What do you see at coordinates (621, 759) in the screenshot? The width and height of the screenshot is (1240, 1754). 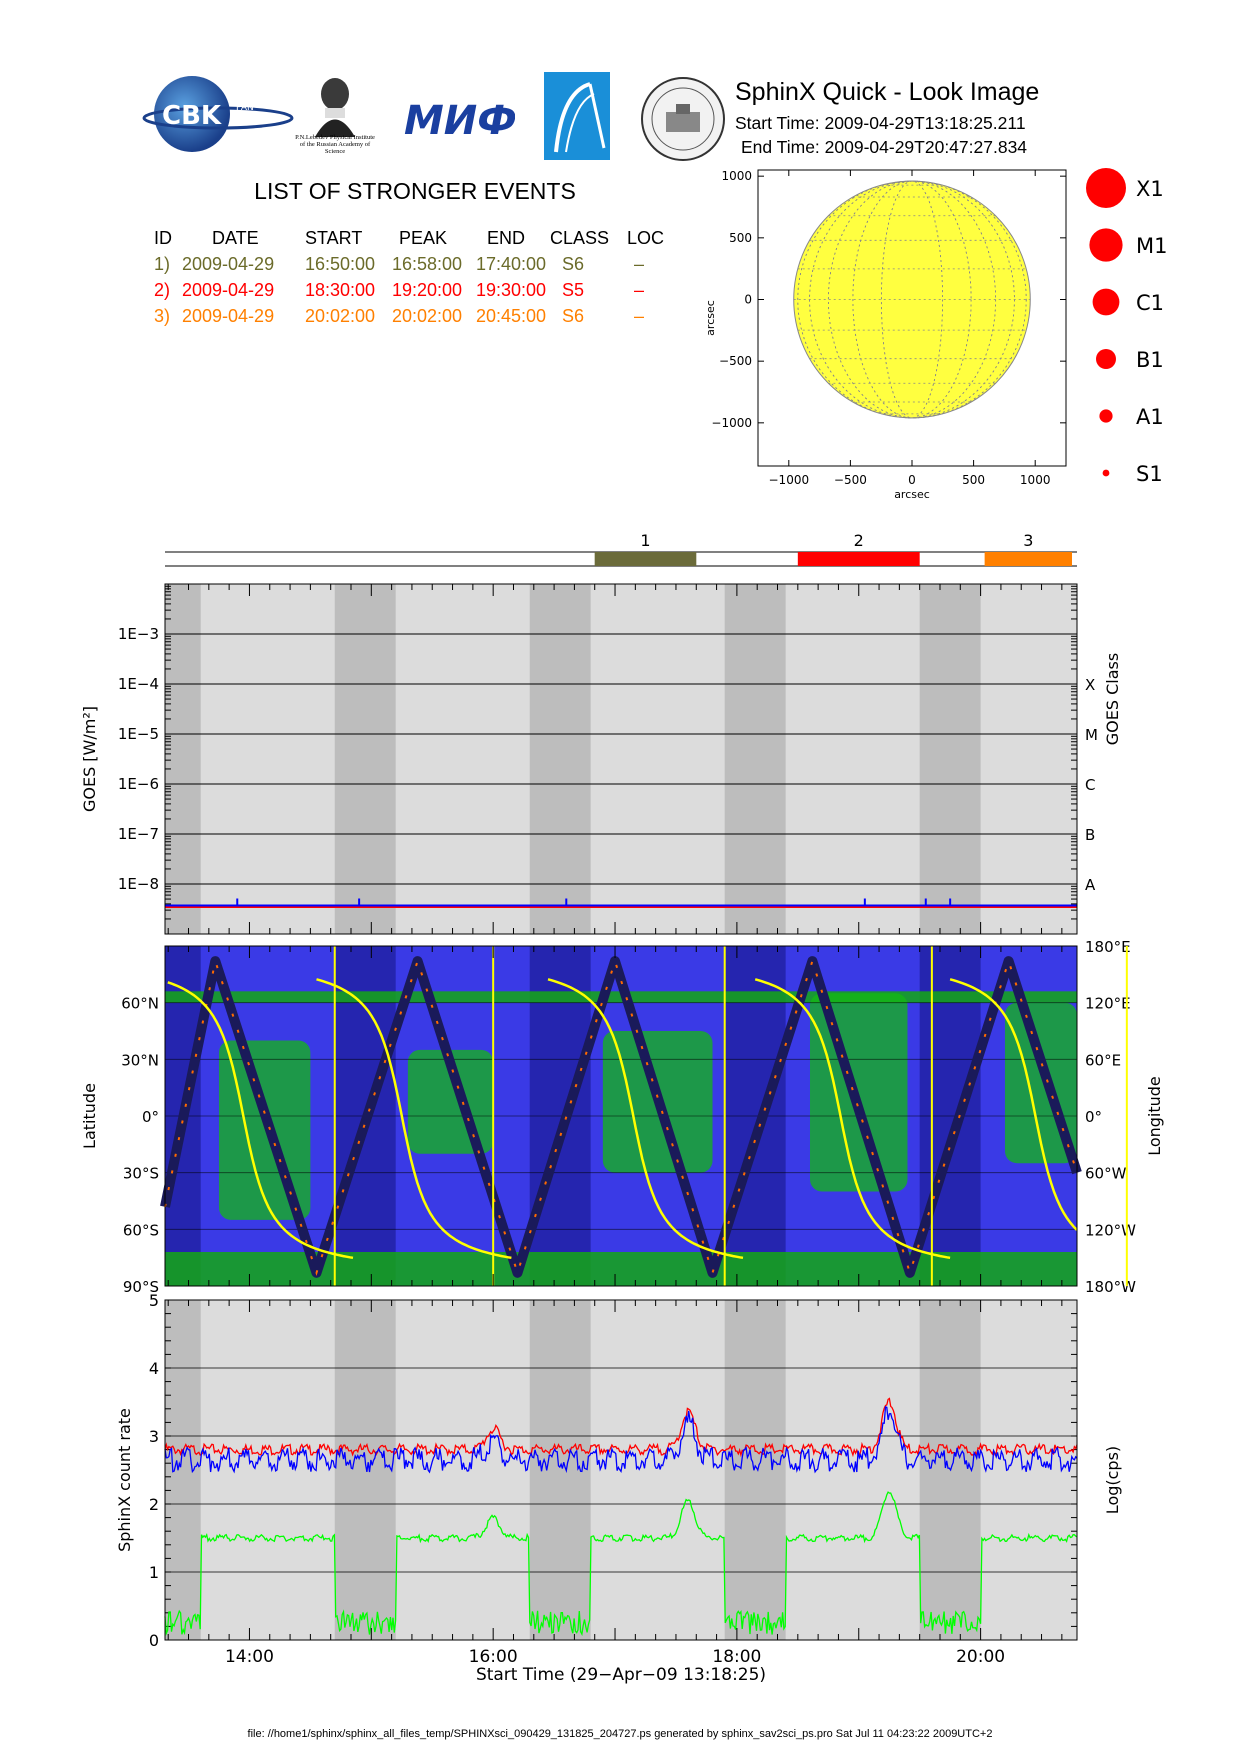 I see `goes-frame` at bounding box center [621, 759].